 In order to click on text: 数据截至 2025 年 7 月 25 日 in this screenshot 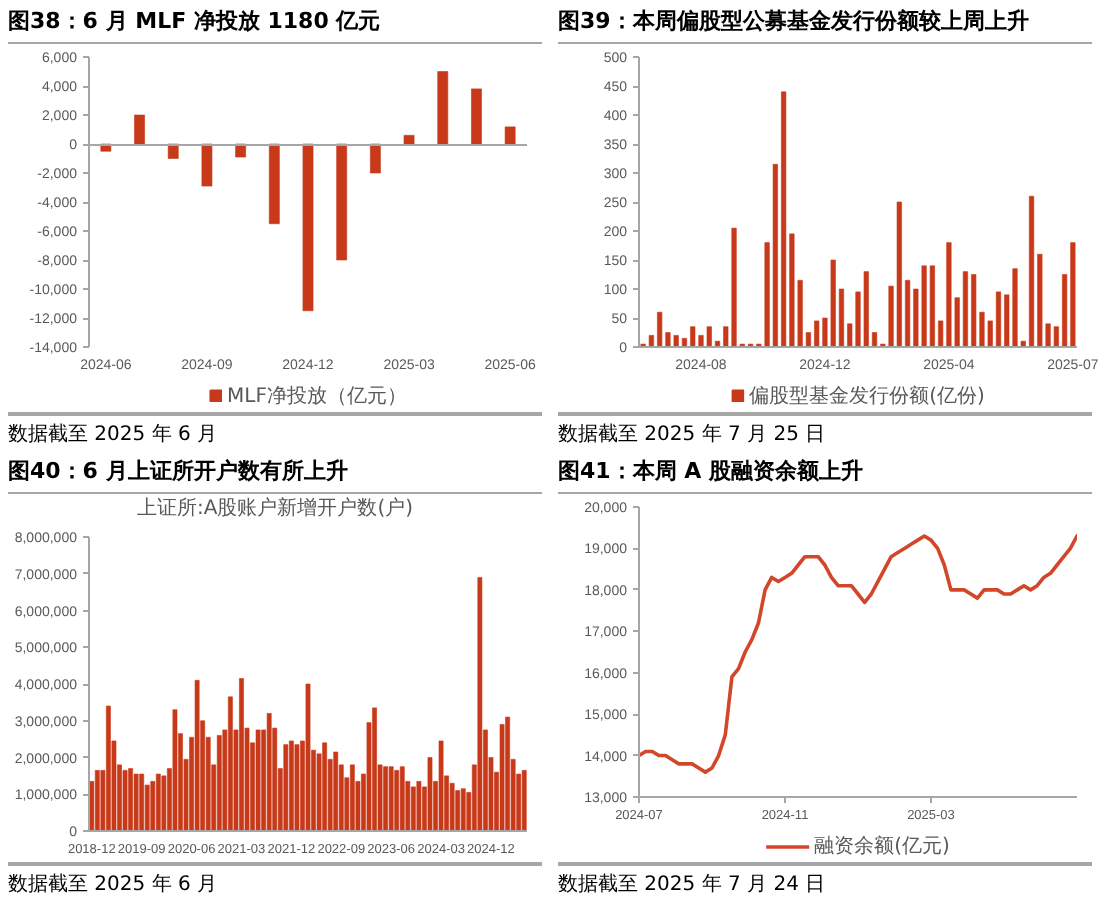, I will do `click(692, 435)`.